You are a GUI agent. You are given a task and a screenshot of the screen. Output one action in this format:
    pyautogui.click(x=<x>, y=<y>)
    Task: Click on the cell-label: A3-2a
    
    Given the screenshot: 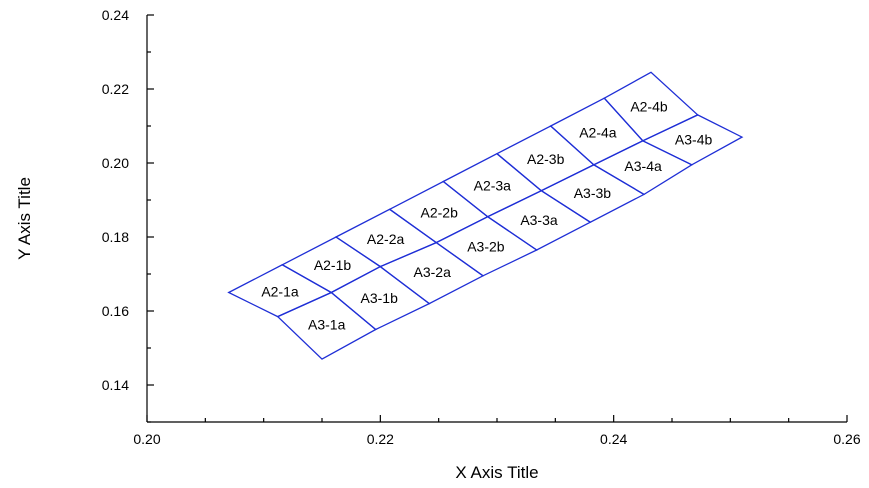 What is the action you would take?
    pyautogui.click(x=433, y=272)
    